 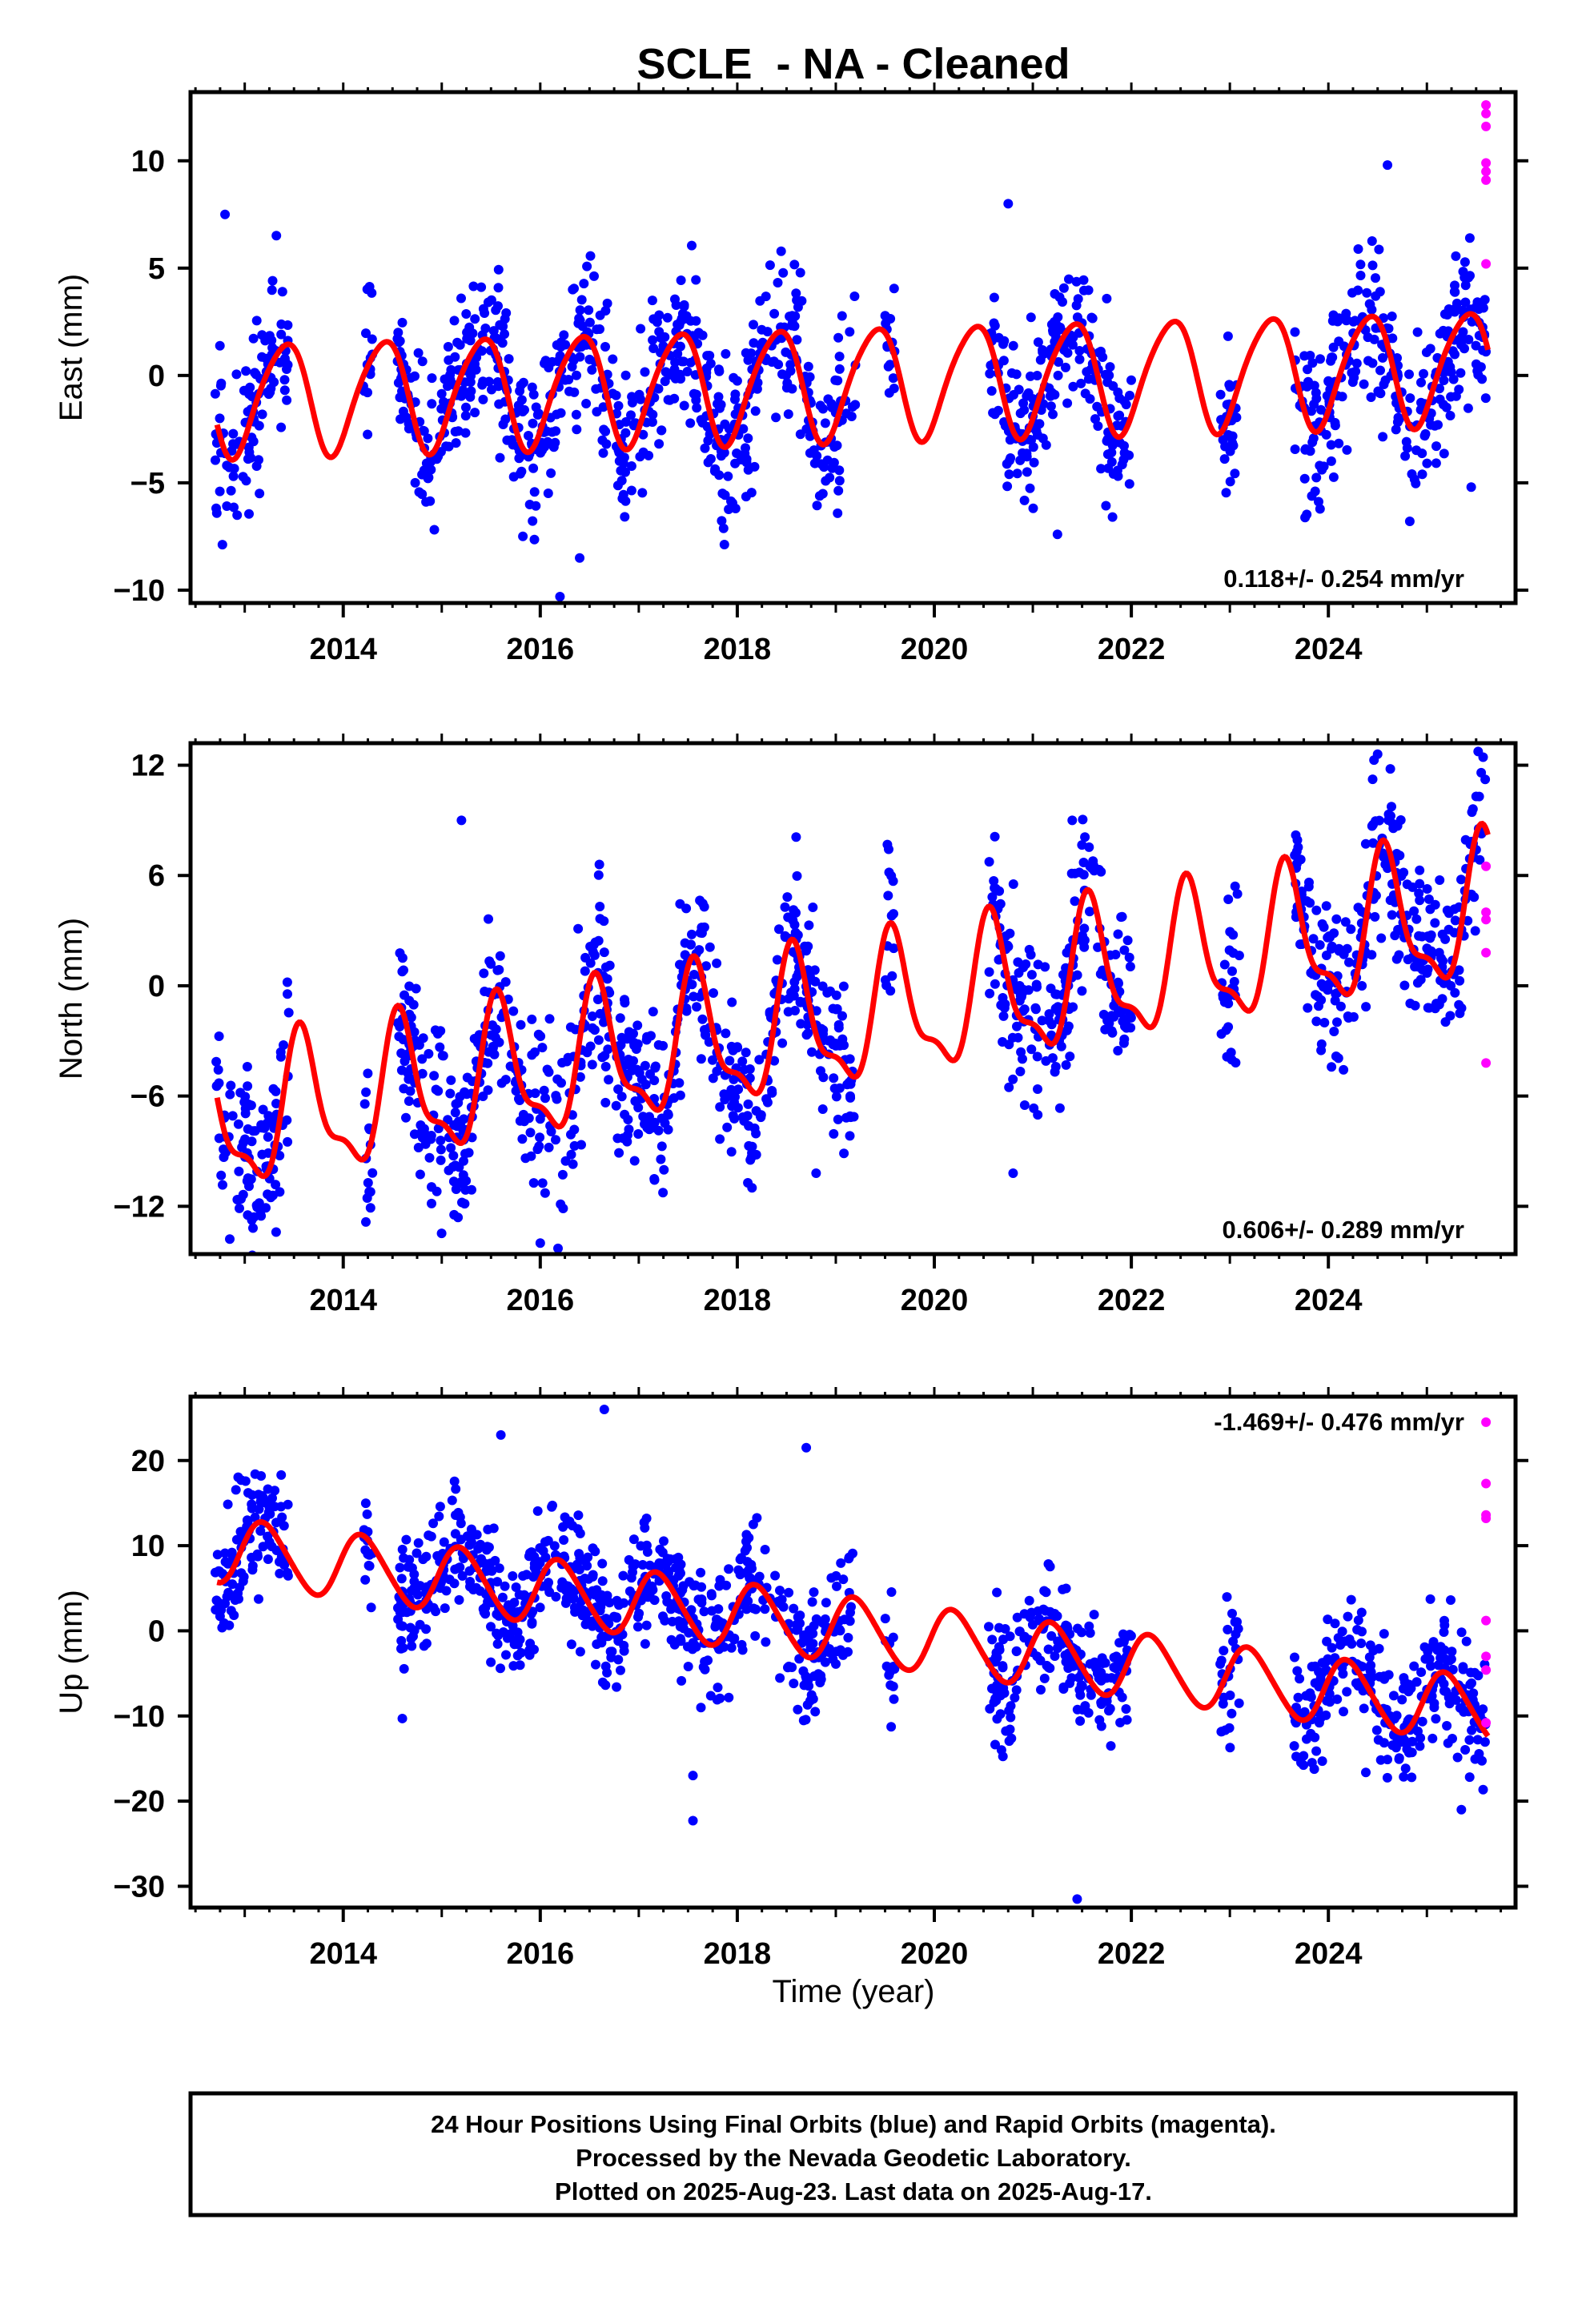 What do you see at coordinates (156, 876) in the screenshot?
I see `y-tick-label: 6` at bounding box center [156, 876].